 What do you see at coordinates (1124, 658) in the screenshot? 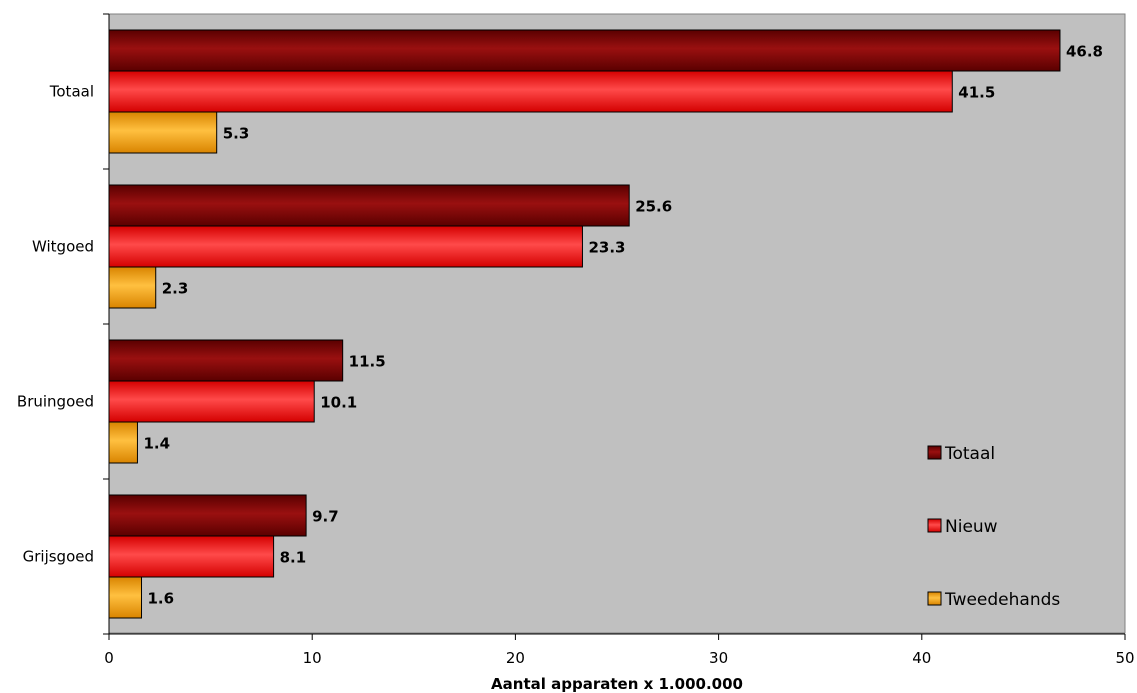
I see `x-tick-label: 50` at bounding box center [1124, 658].